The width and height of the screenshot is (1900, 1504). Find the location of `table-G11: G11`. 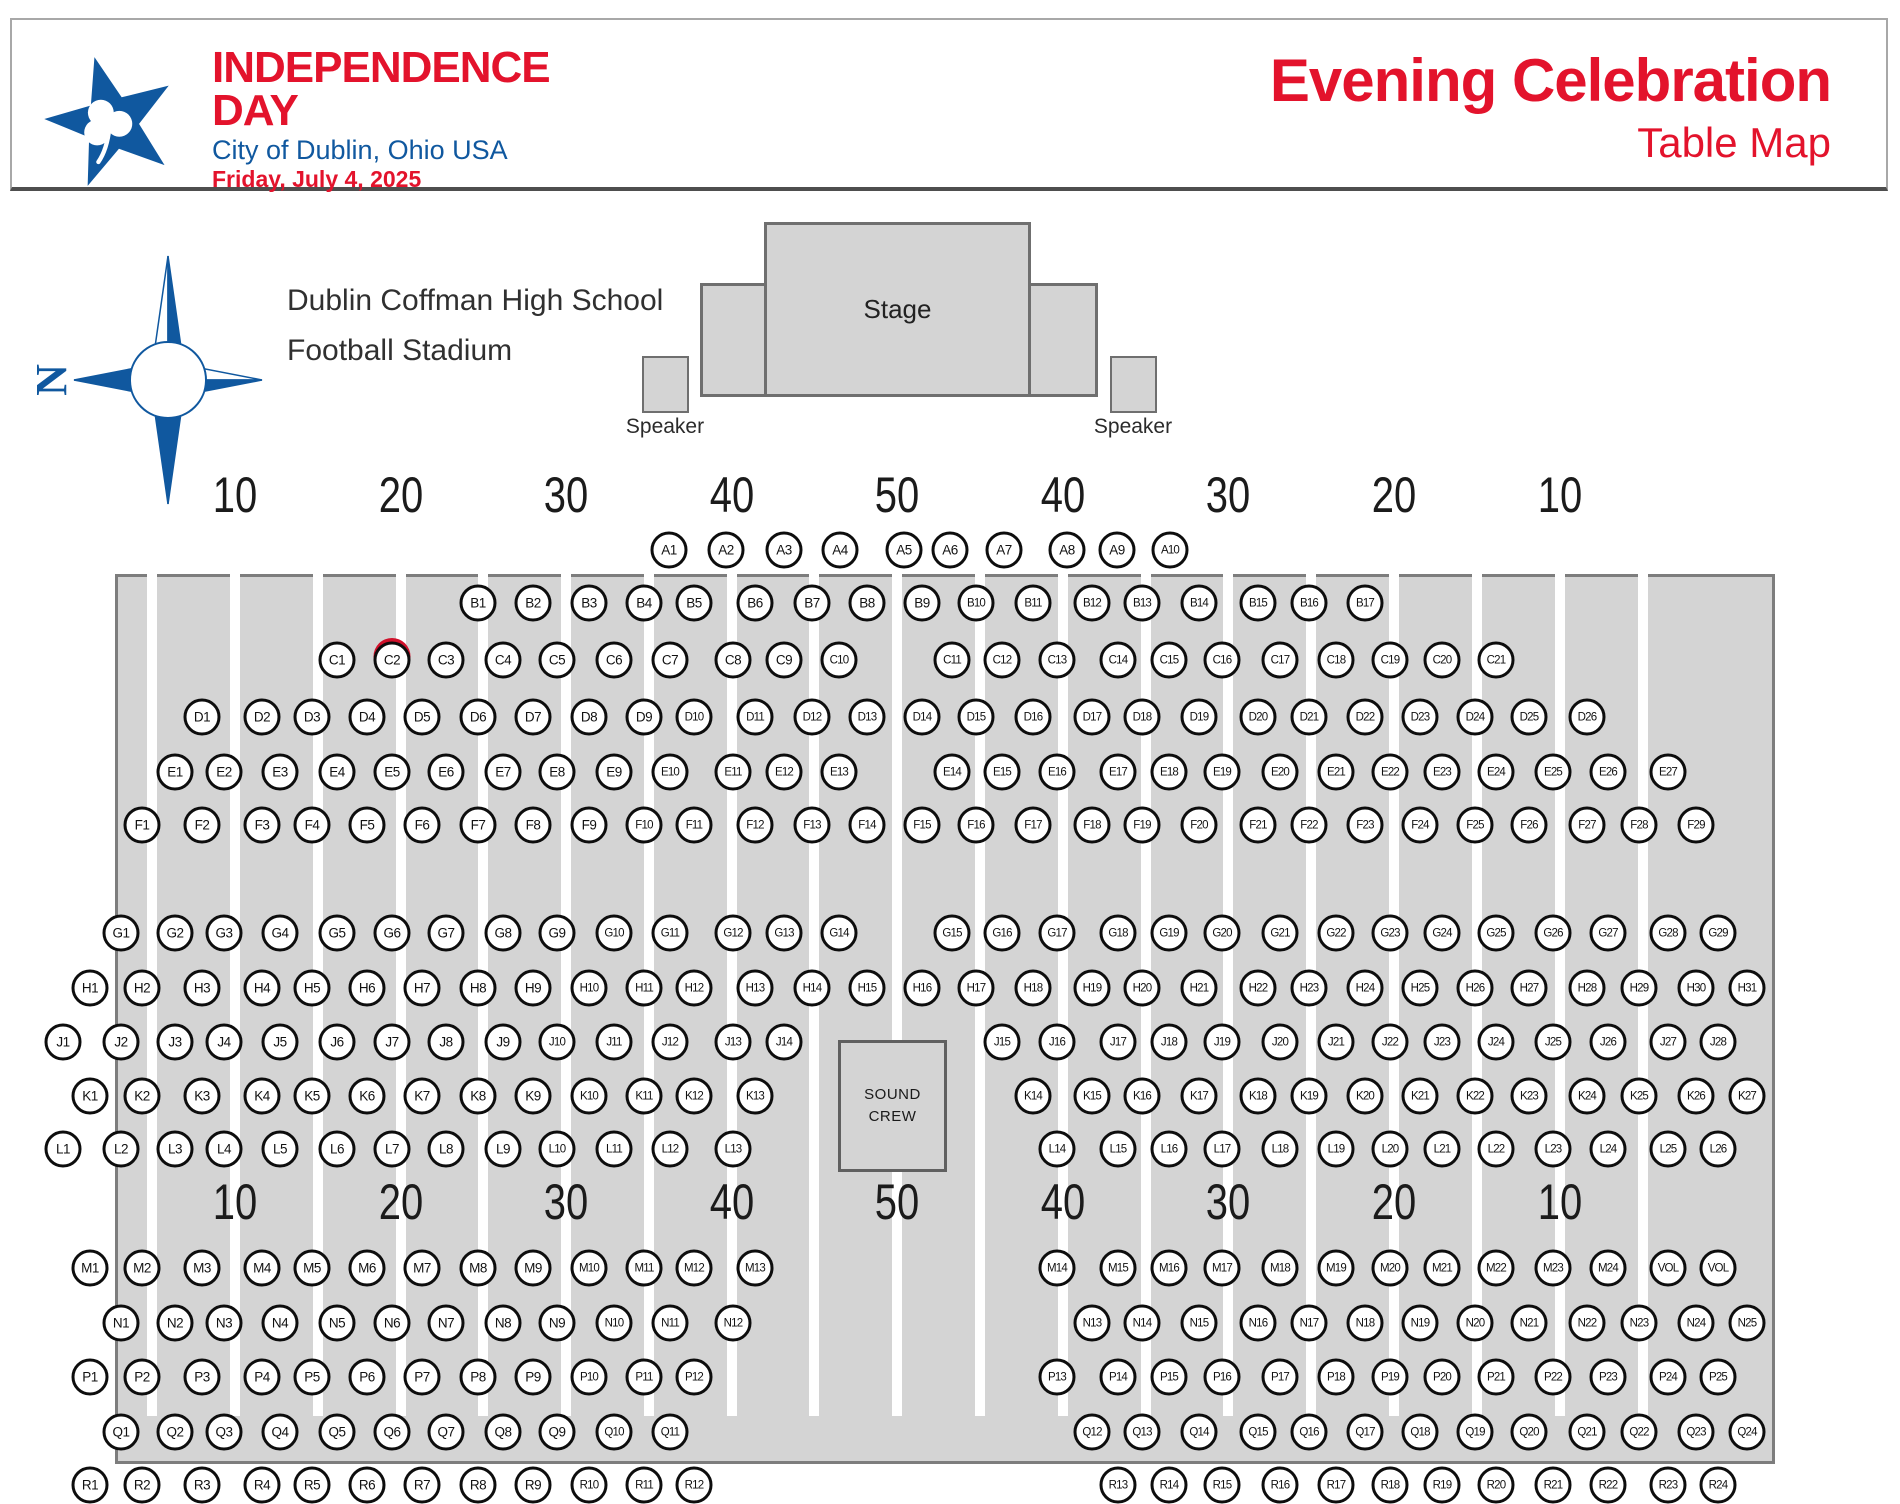

table-G11: G11 is located at coordinates (670, 933).